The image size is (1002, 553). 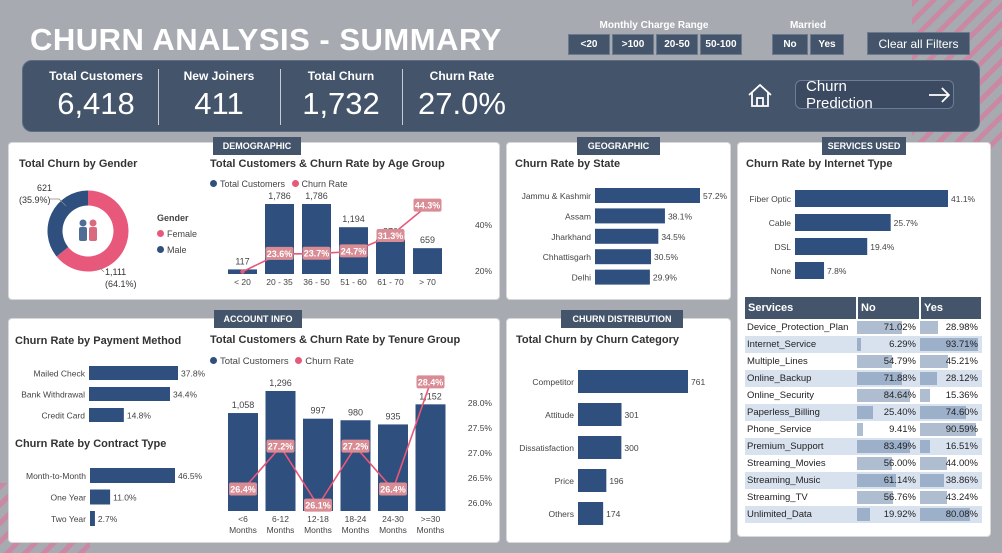 I want to click on kpi-value: 27.0%, so click(x=462, y=103).